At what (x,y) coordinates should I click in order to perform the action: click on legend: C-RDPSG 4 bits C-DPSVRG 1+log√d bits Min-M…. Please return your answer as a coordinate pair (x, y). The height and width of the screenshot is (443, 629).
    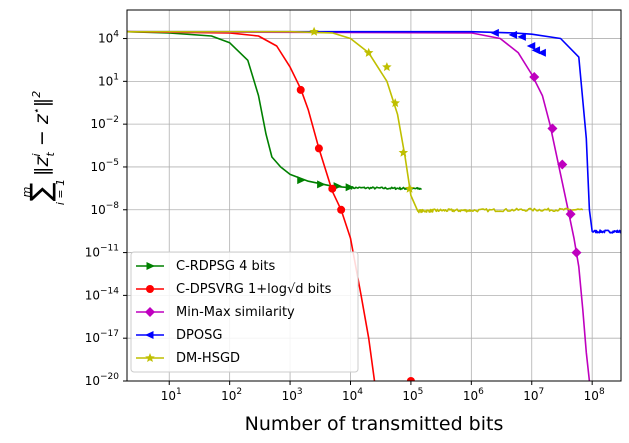
    Looking at the image, I should click on (244, 312).